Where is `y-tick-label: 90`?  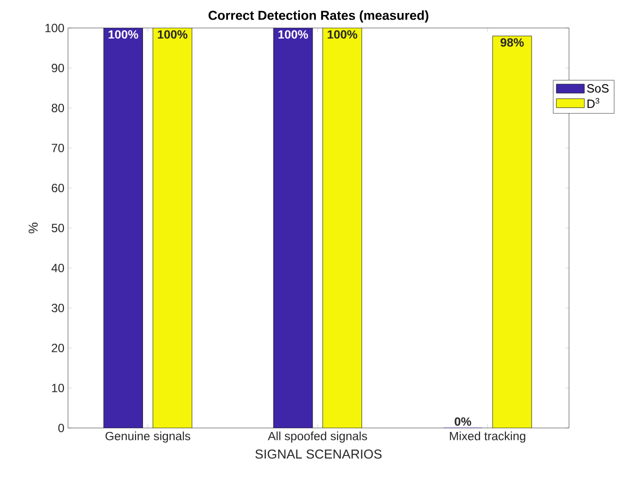
y-tick-label: 90 is located at coordinates (58, 68).